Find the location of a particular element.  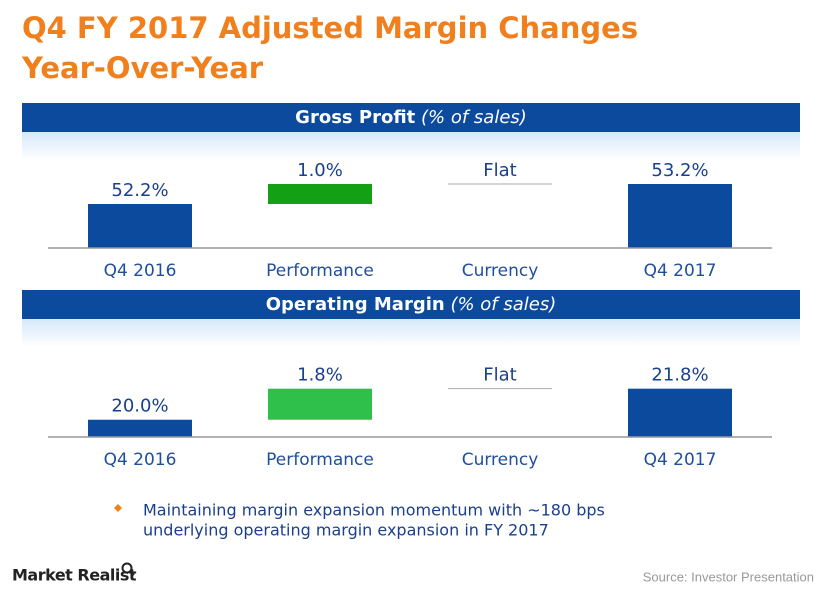

source: Source: Investor Presentation is located at coordinates (728, 576).